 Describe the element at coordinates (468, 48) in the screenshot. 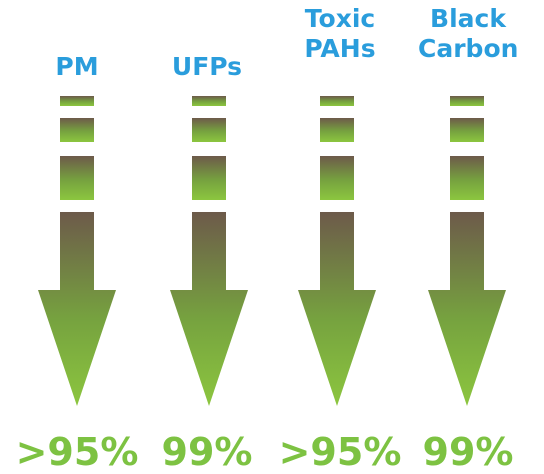

I see `pollutant-label-line: Carbon` at that location.